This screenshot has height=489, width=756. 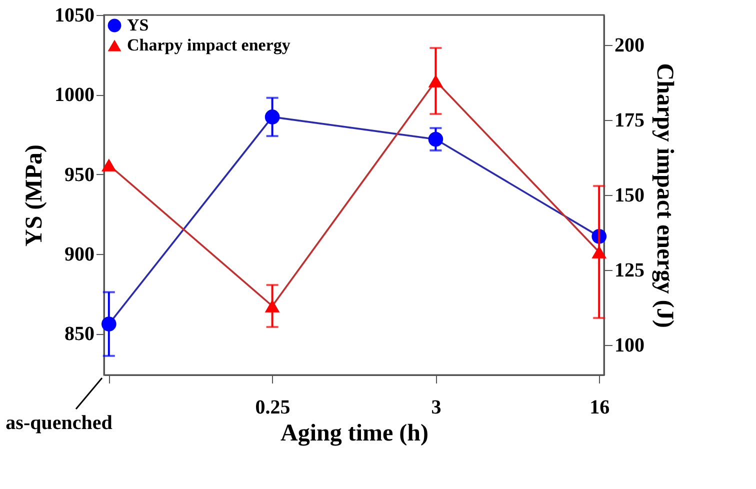 I want to click on y-tick-label: 1050, so click(x=74, y=15).